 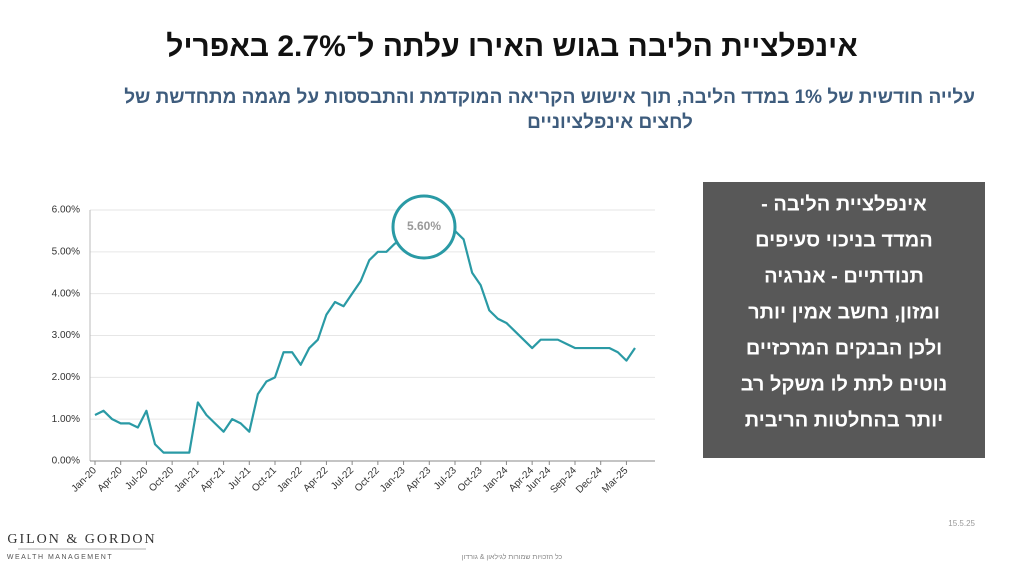 What do you see at coordinates (136, 478) in the screenshot?
I see `x-tick-label: Jul-20` at bounding box center [136, 478].